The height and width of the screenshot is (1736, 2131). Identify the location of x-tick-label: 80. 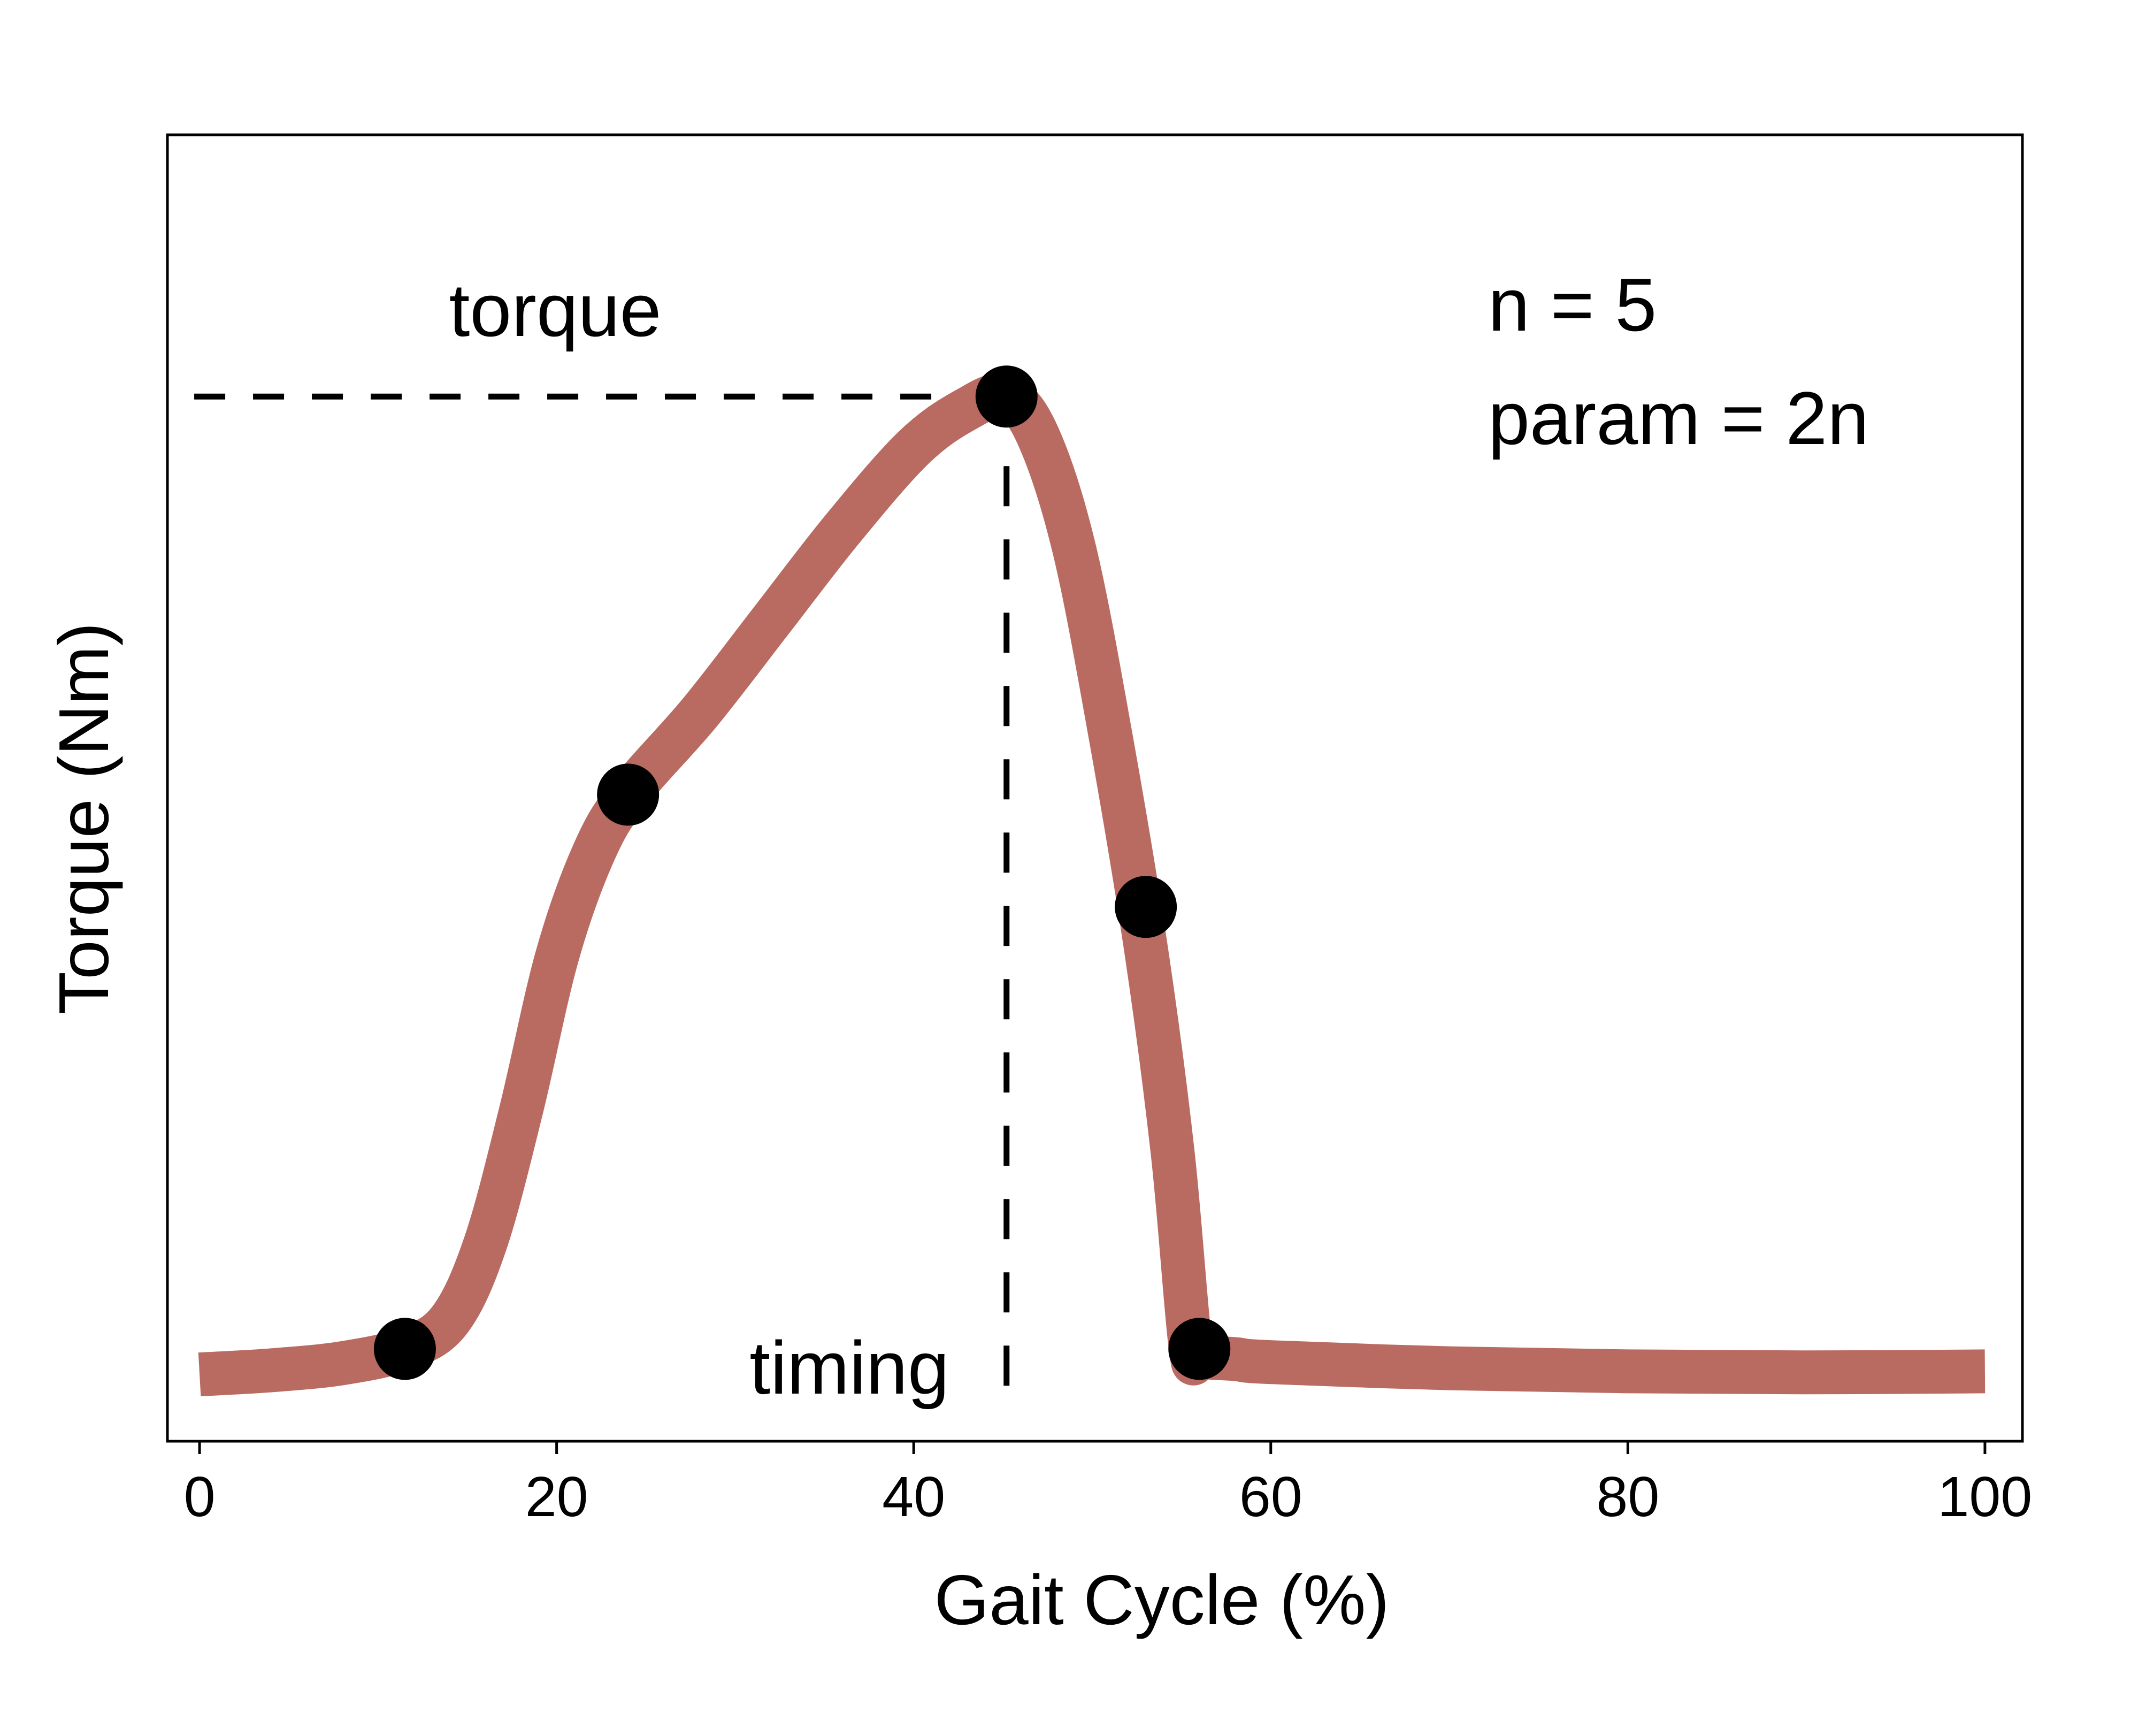
(1627, 1496).